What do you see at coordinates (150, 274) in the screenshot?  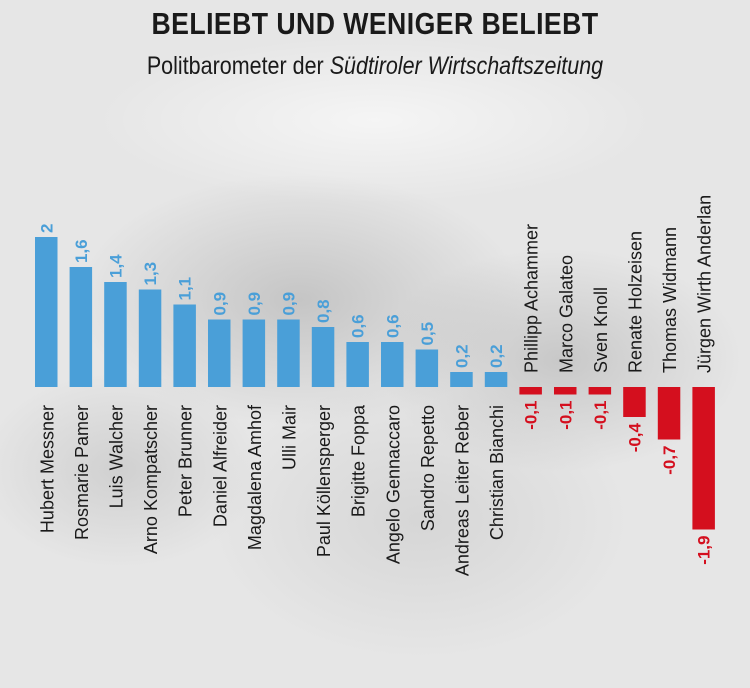 I see `value-label-4: 1,3` at bounding box center [150, 274].